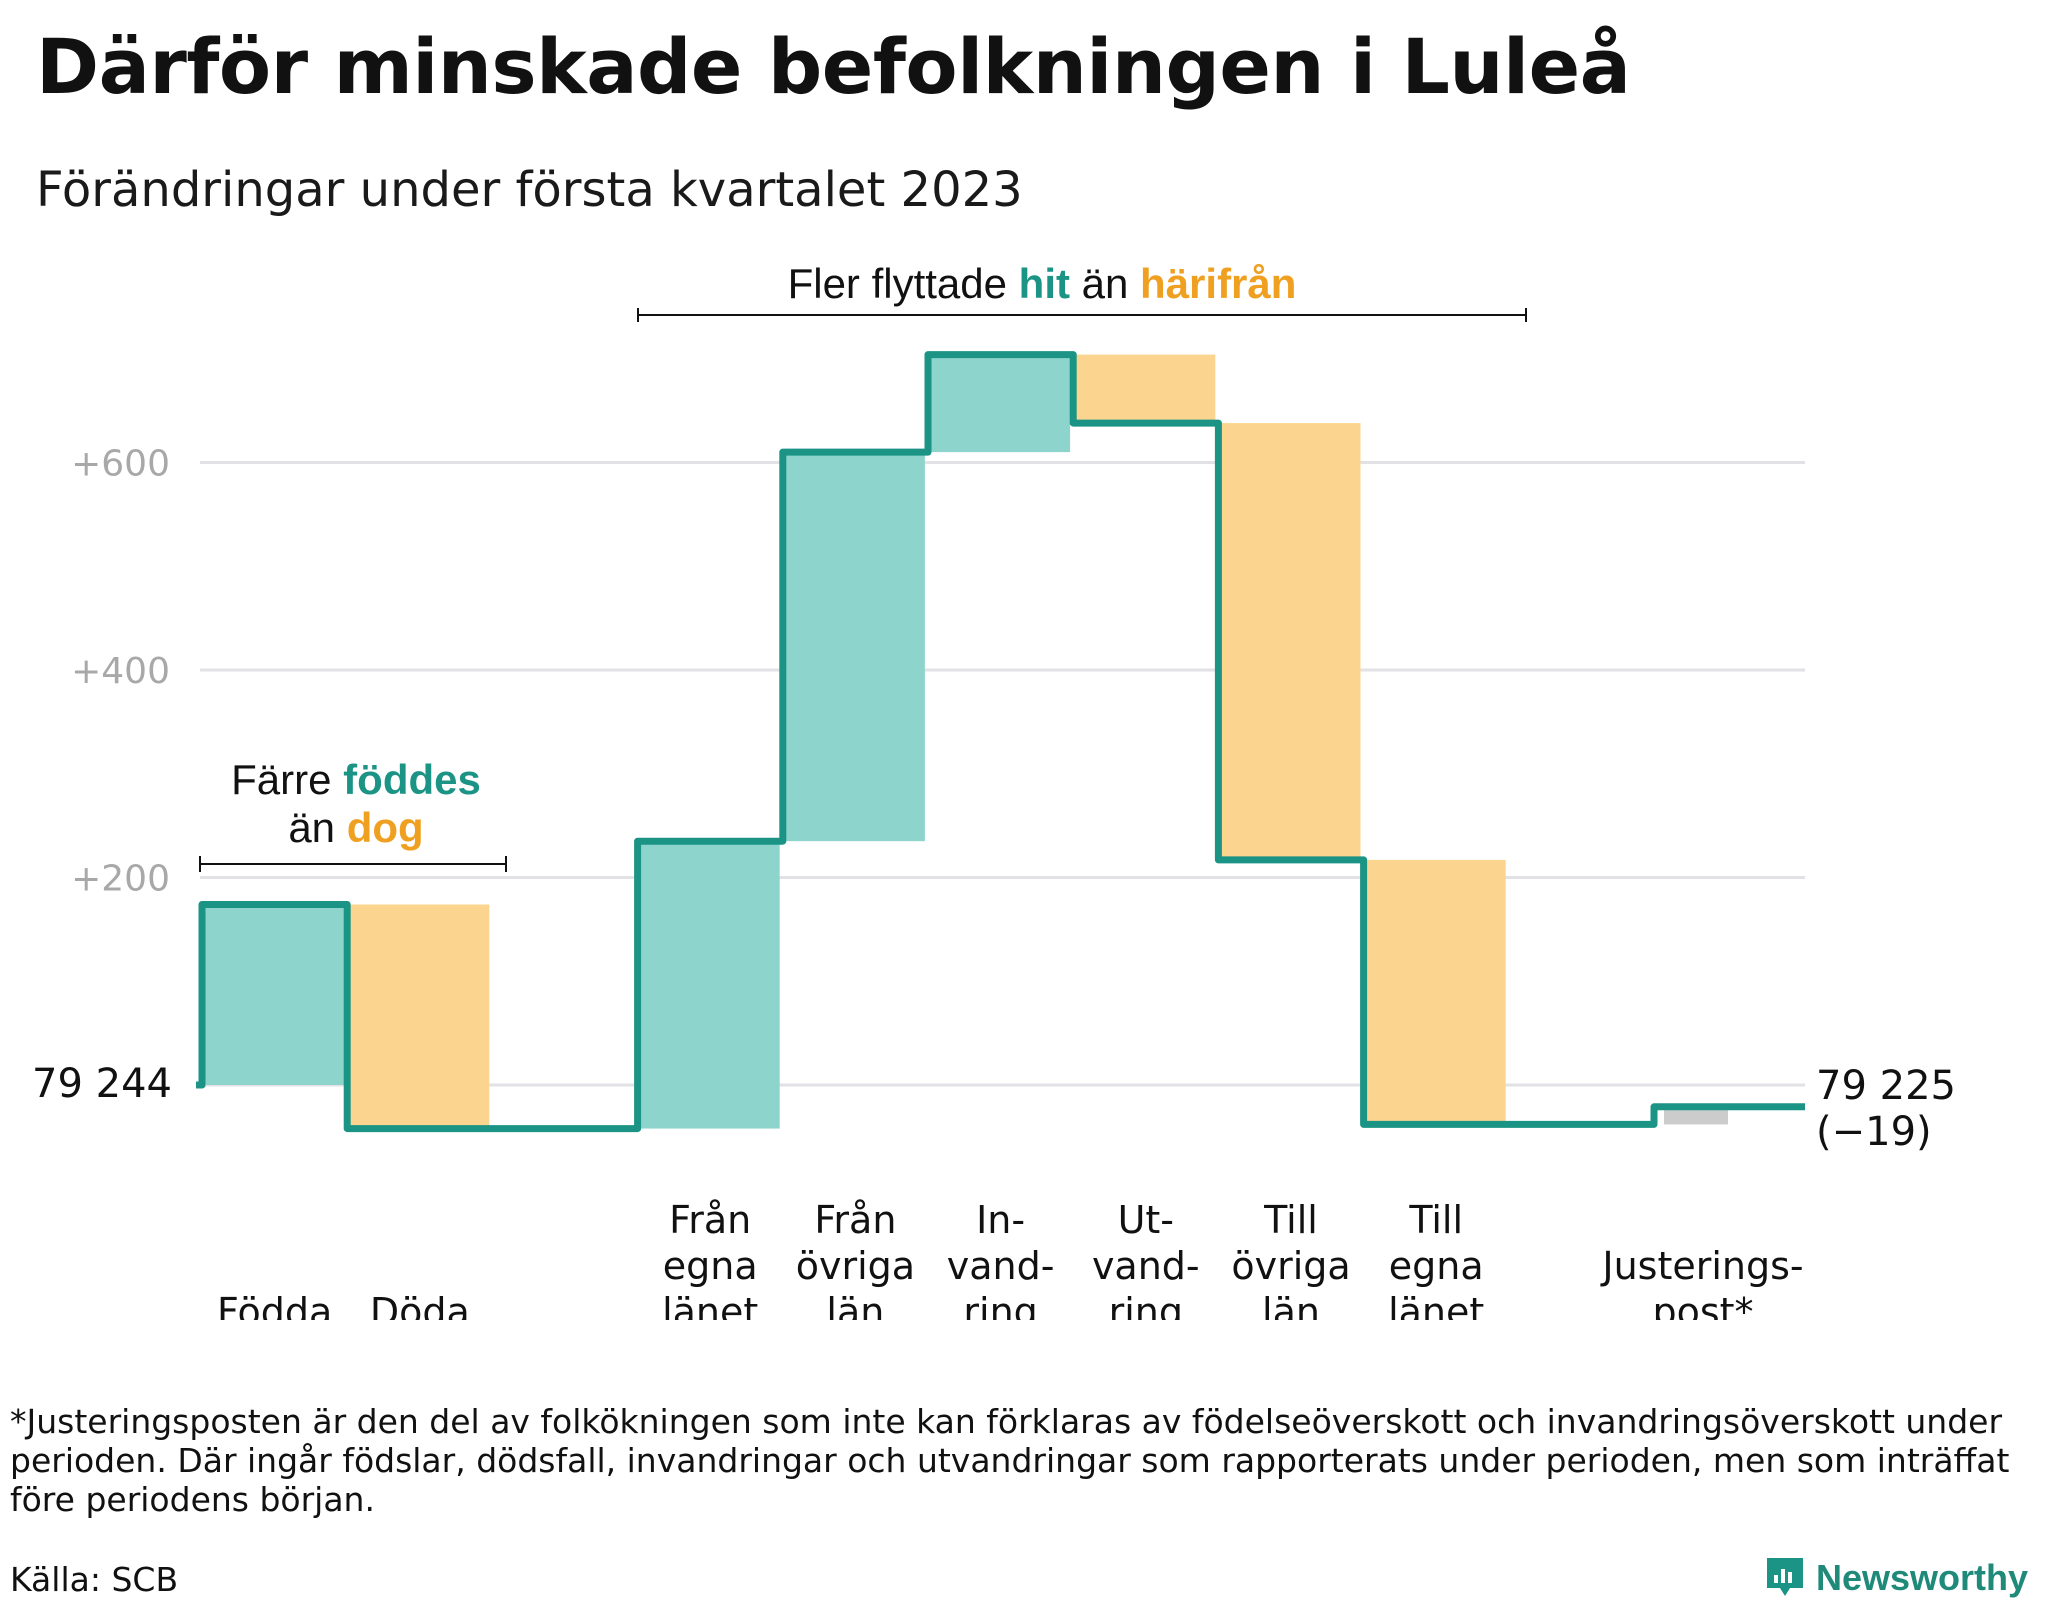  I want to click on annotation-line2-prefix: än, so click(317, 827).